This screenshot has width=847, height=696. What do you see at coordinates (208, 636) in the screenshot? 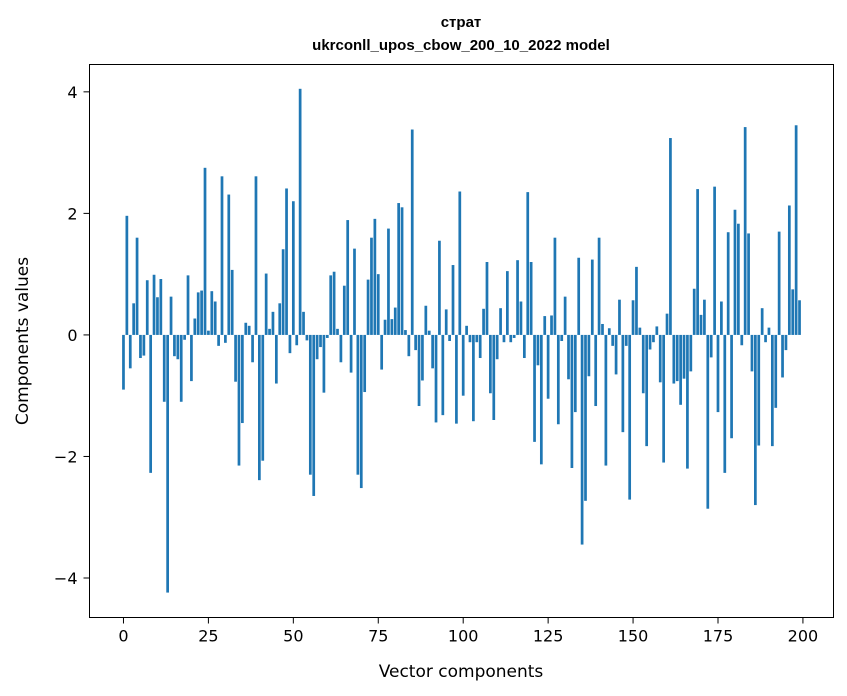
I see `x-tick-label: 25` at bounding box center [208, 636].